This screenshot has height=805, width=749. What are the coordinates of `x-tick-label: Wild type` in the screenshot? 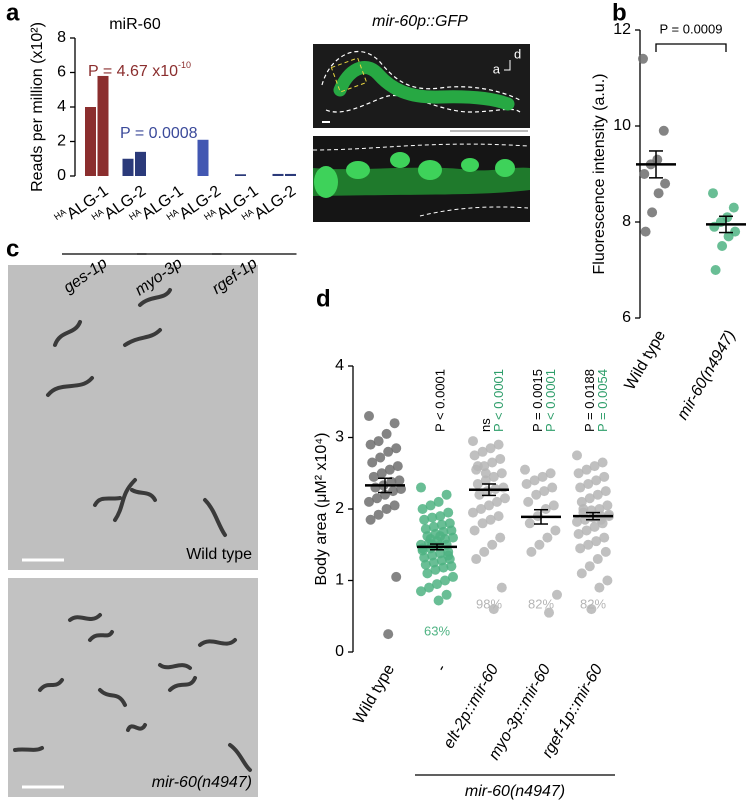 It's located at (645, 361).